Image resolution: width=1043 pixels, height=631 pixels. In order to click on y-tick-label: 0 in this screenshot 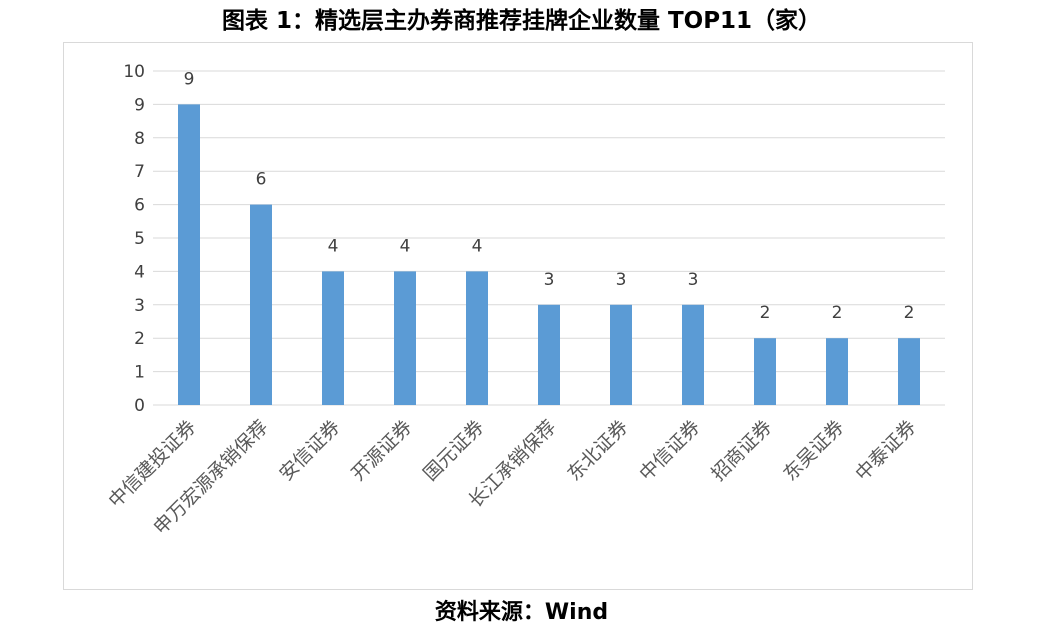, I will do `click(139, 406)`.